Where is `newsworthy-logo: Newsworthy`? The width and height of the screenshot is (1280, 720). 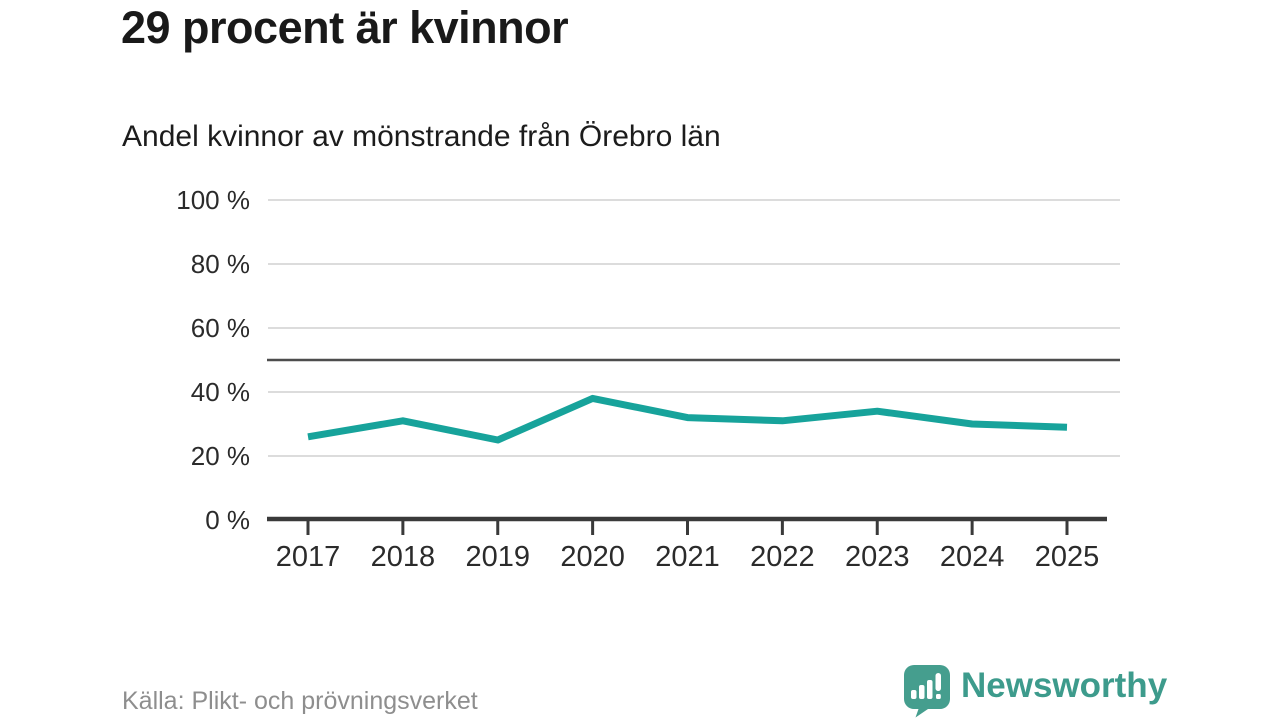
newsworthy-logo: Newsworthy is located at coordinates (1035, 691).